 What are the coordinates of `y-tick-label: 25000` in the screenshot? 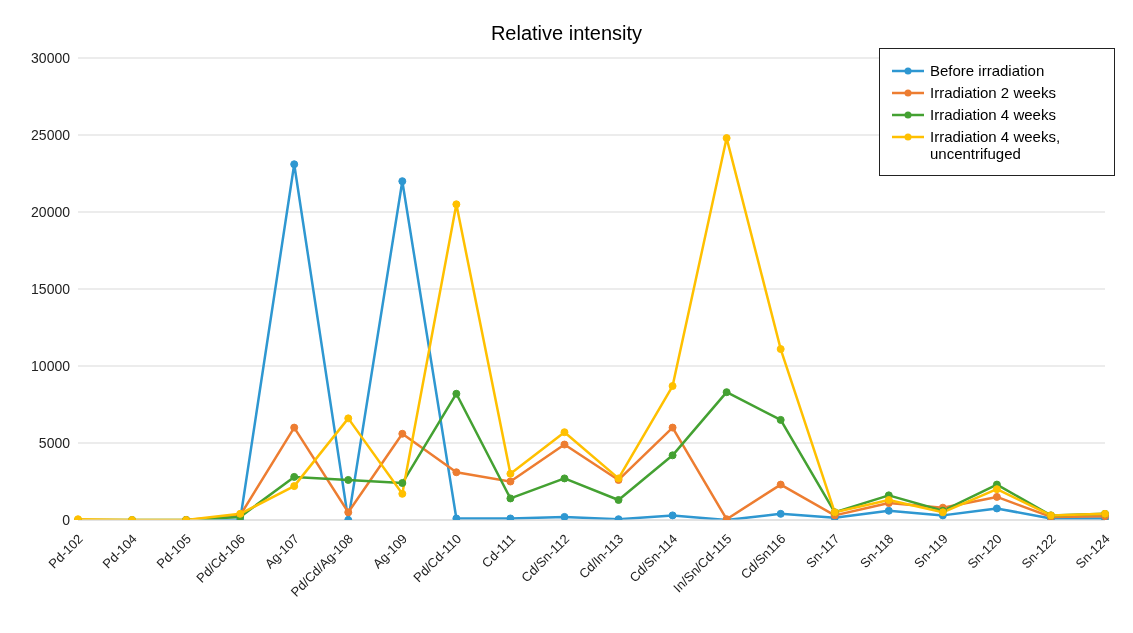 It's located at (51, 134).